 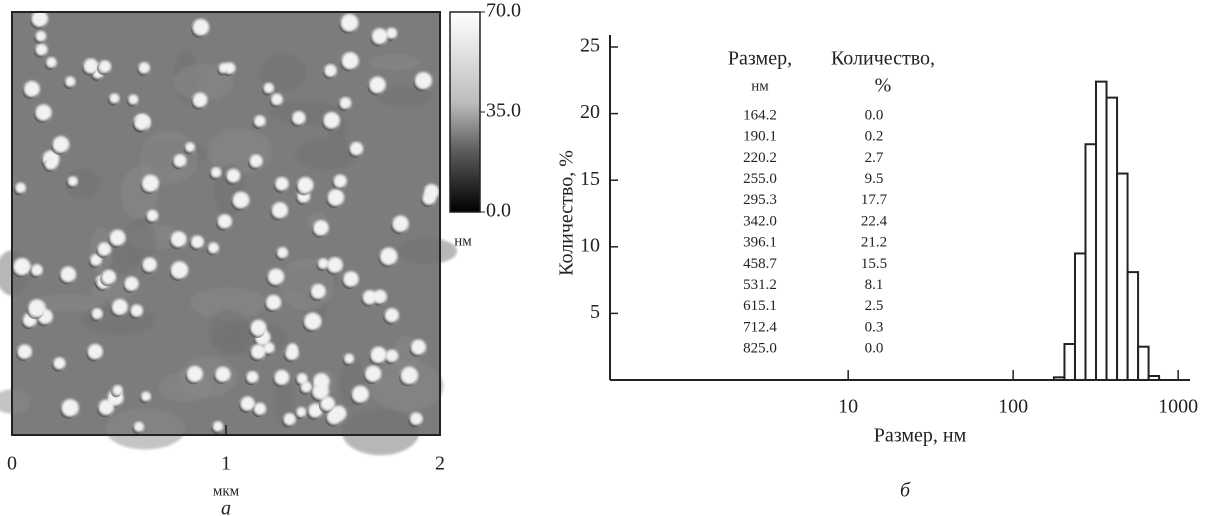 What do you see at coordinates (760, 59) in the screenshot?
I see `table-header: Размер,` at bounding box center [760, 59].